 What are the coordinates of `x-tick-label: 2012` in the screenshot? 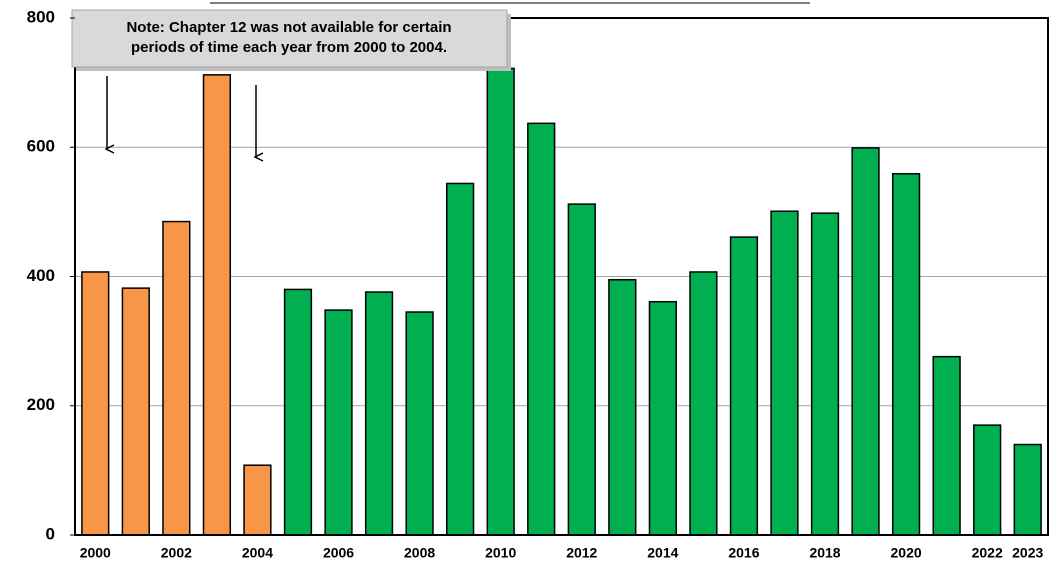 It's located at (581, 553).